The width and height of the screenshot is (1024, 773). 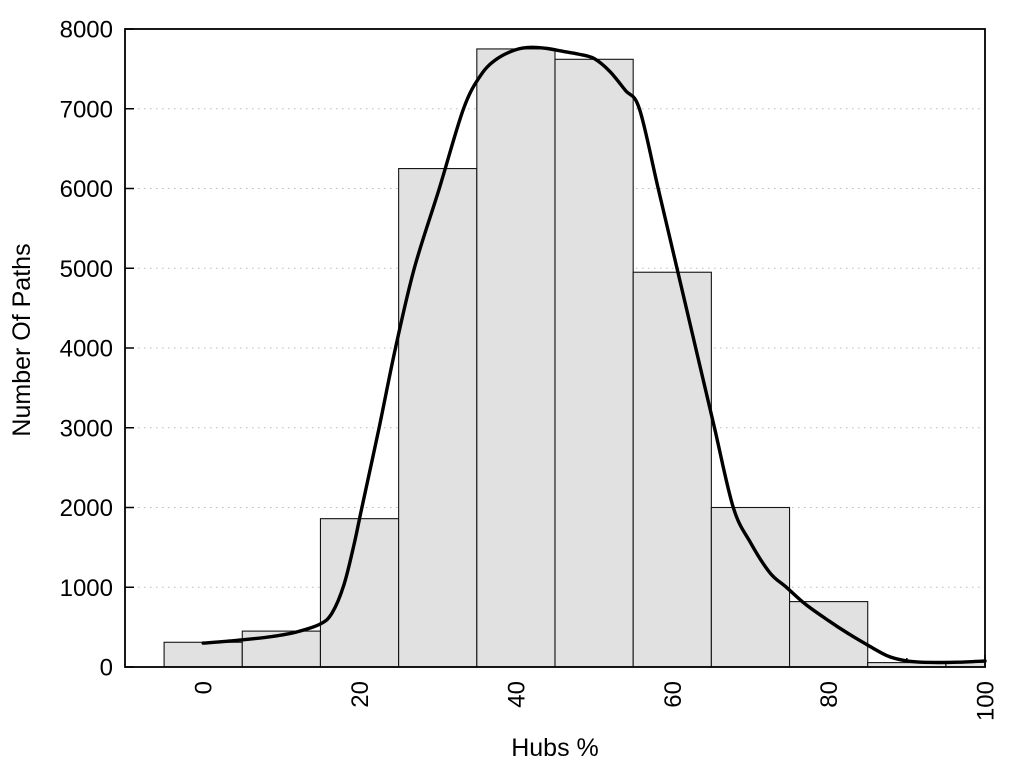 I want to click on y-tick-label-8000: 8000, so click(x=86, y=30).